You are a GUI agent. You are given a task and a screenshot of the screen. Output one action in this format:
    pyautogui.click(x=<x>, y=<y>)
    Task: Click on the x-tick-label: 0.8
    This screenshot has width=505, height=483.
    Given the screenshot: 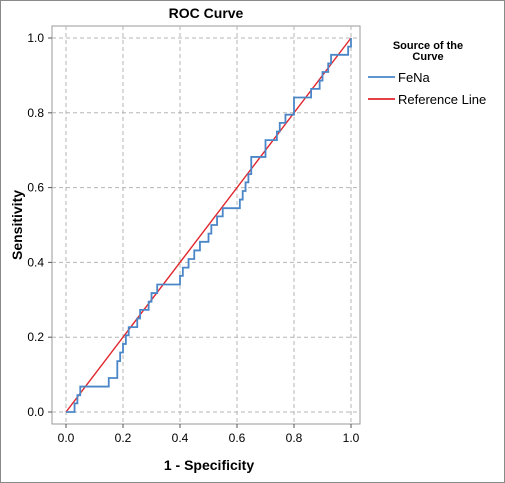 What is the action you would take?
    pyautogui.click(x=294, y=438)
    